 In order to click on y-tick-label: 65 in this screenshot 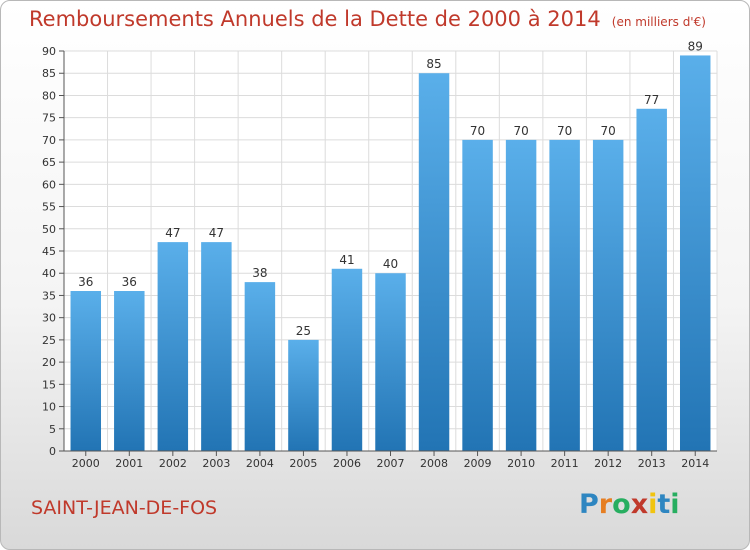, I will do `click(49, 162)`.